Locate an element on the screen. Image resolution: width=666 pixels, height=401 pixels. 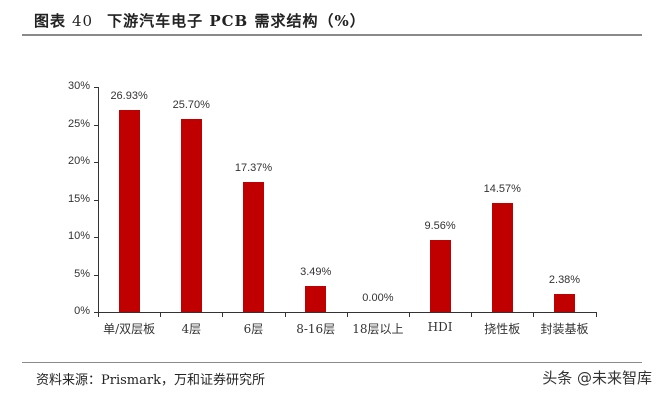
data-label: 0.00% is located at coordinates (378, 298).